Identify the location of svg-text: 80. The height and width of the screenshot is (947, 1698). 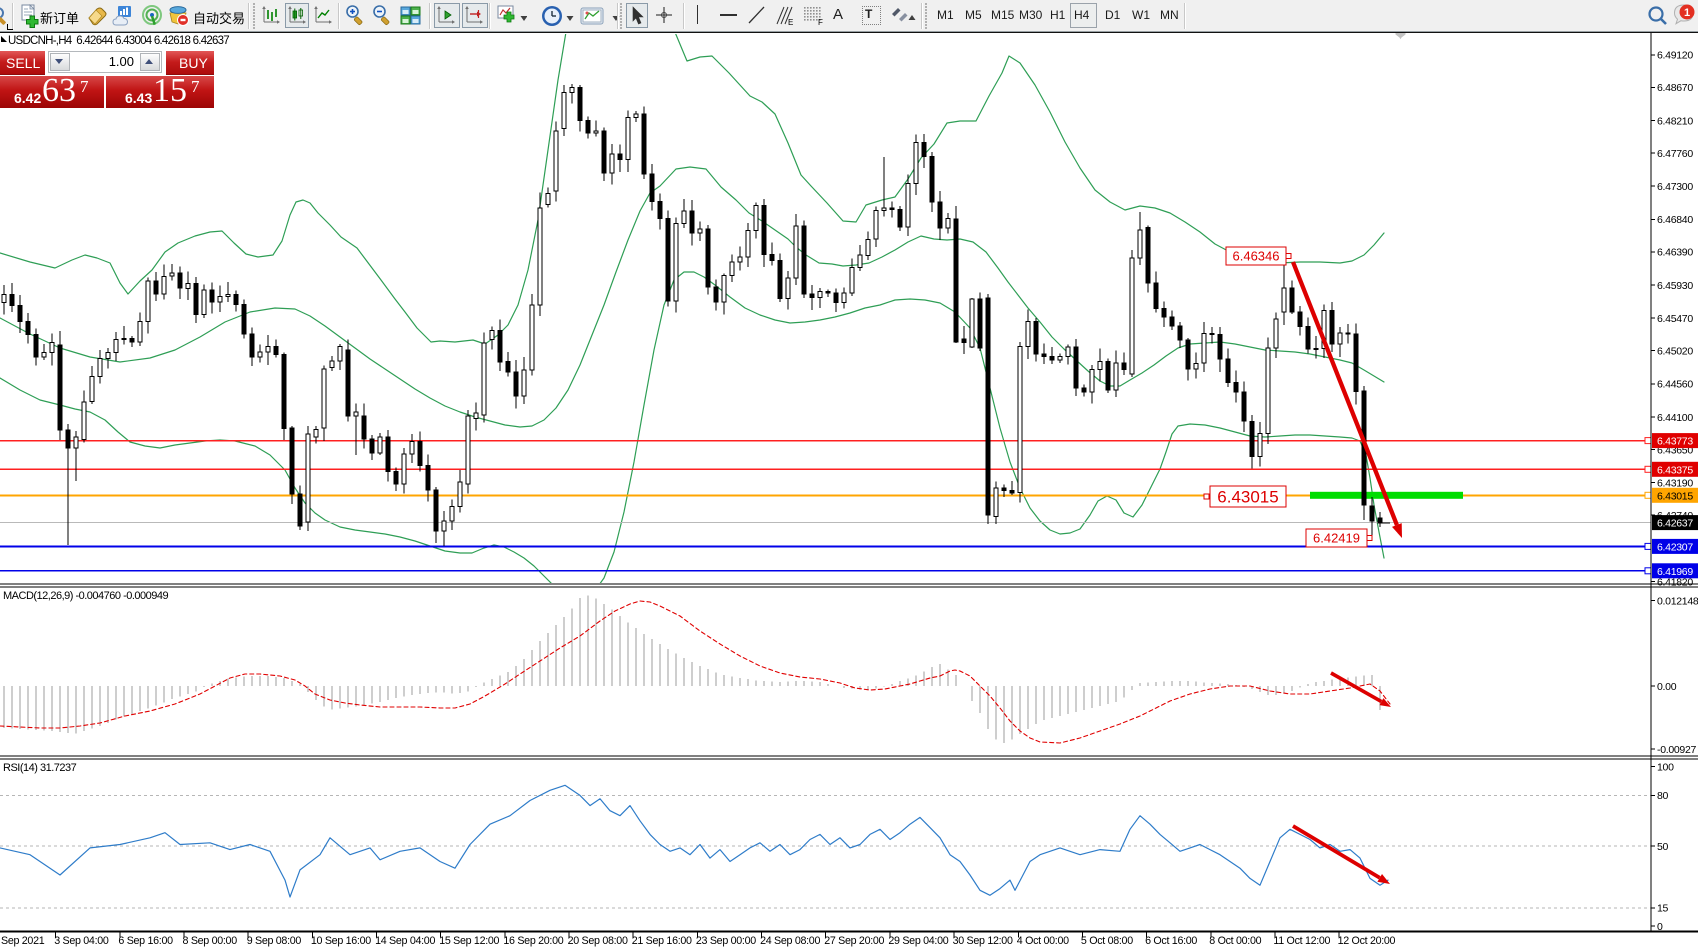
(1663, 796).